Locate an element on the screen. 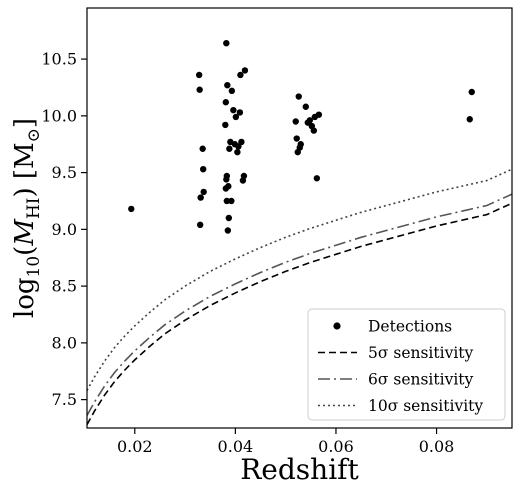  y-tick-label: 9.0 is located at coordinates (64, 229).